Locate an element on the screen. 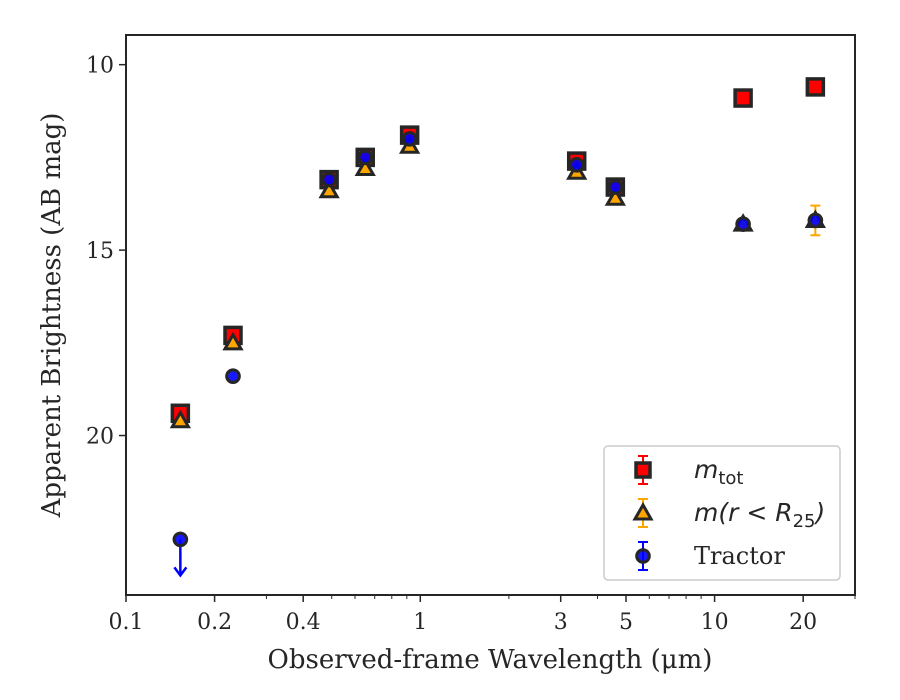 This screenshot has height=700, width=900. x-axis: 0.1 0.2 0.4 1 3 5 10 20 is located at coordinates (482, 615).